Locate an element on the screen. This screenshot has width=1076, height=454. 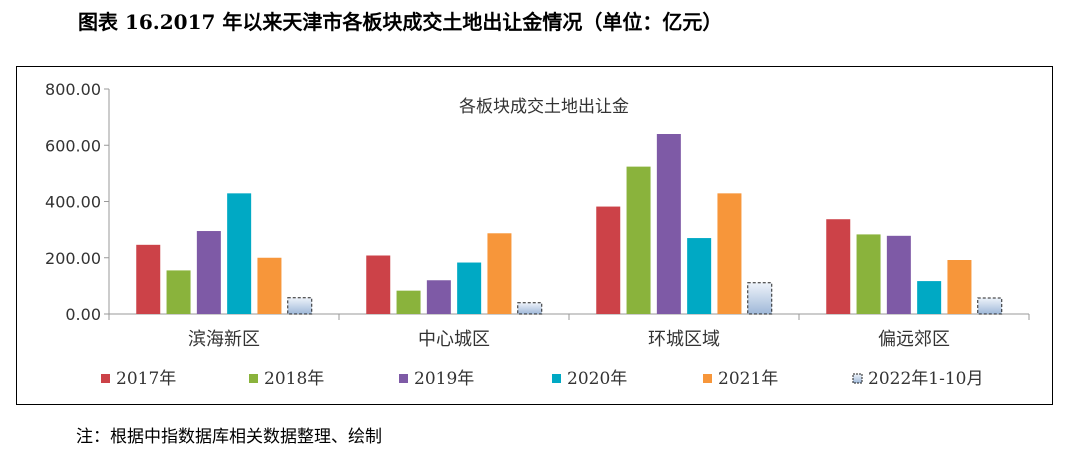
y-tick-label: 600.00 is located at coordinates (73, 145).